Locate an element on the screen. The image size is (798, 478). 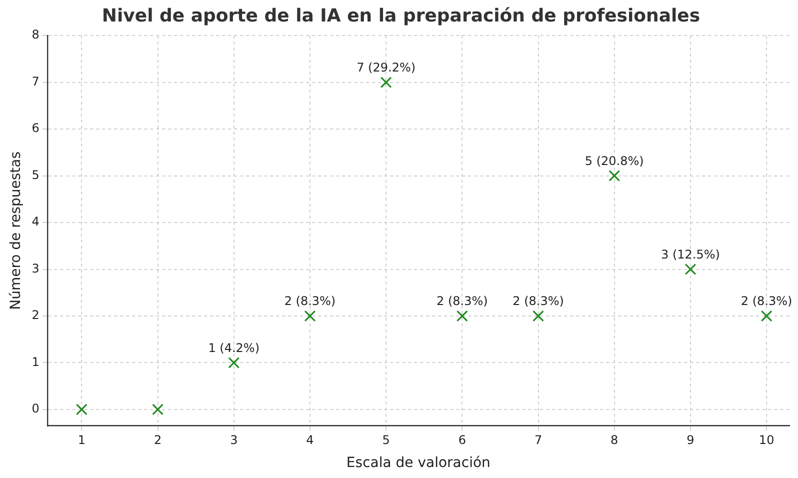
x-tick-label: 7 is located at coordinates (538, 440).